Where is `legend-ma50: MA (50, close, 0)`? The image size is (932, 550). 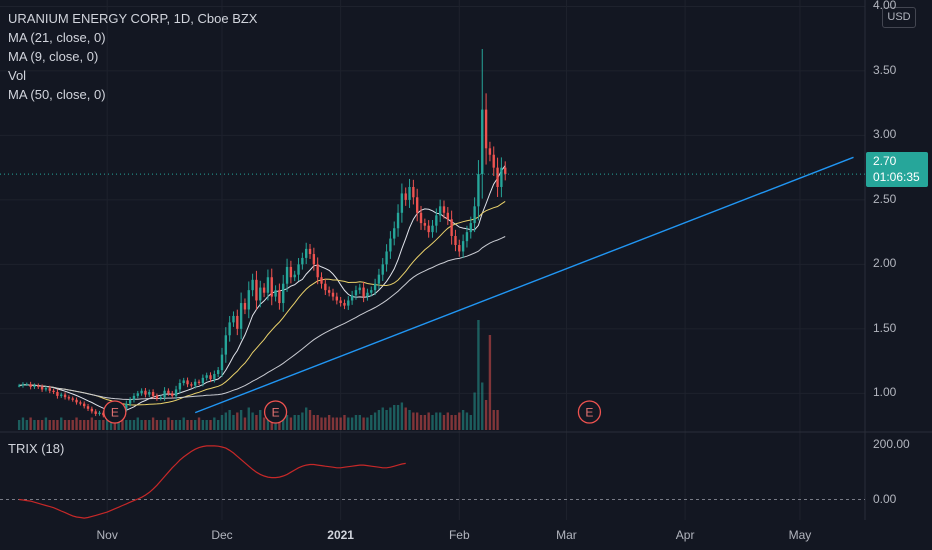 legend-ma50: MA (50, close, 0) is located at coordinates (57, 94).